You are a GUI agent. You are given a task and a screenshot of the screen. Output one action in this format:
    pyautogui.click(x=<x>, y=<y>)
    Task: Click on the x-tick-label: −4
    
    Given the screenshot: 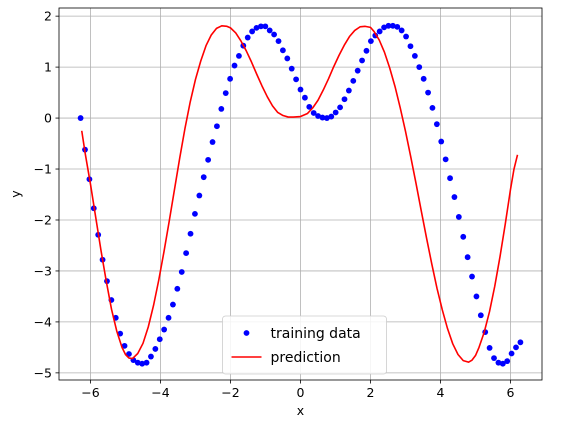 What is the action you would take?
    pyautogui.click(x=160, y=392)
    